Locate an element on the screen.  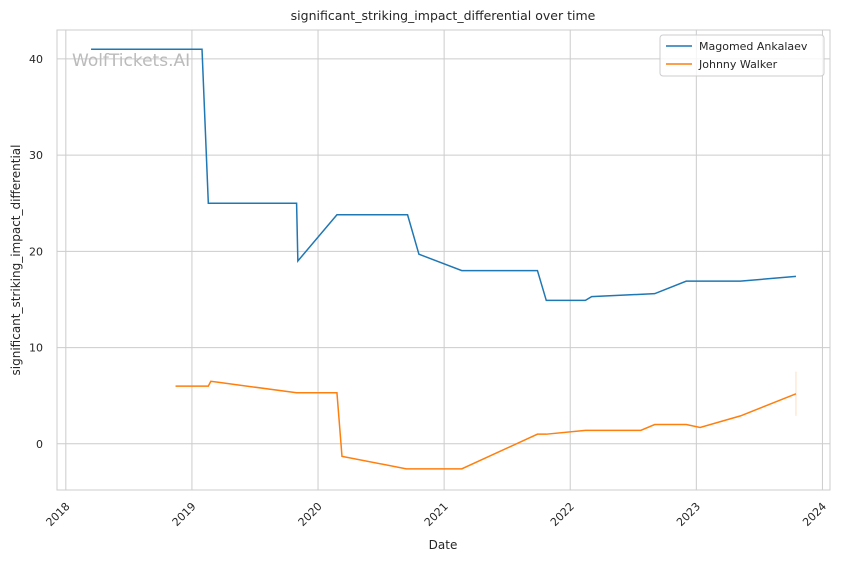
y-axis-label: significant_striking_impact_differential is located at coordinates (16, 260).